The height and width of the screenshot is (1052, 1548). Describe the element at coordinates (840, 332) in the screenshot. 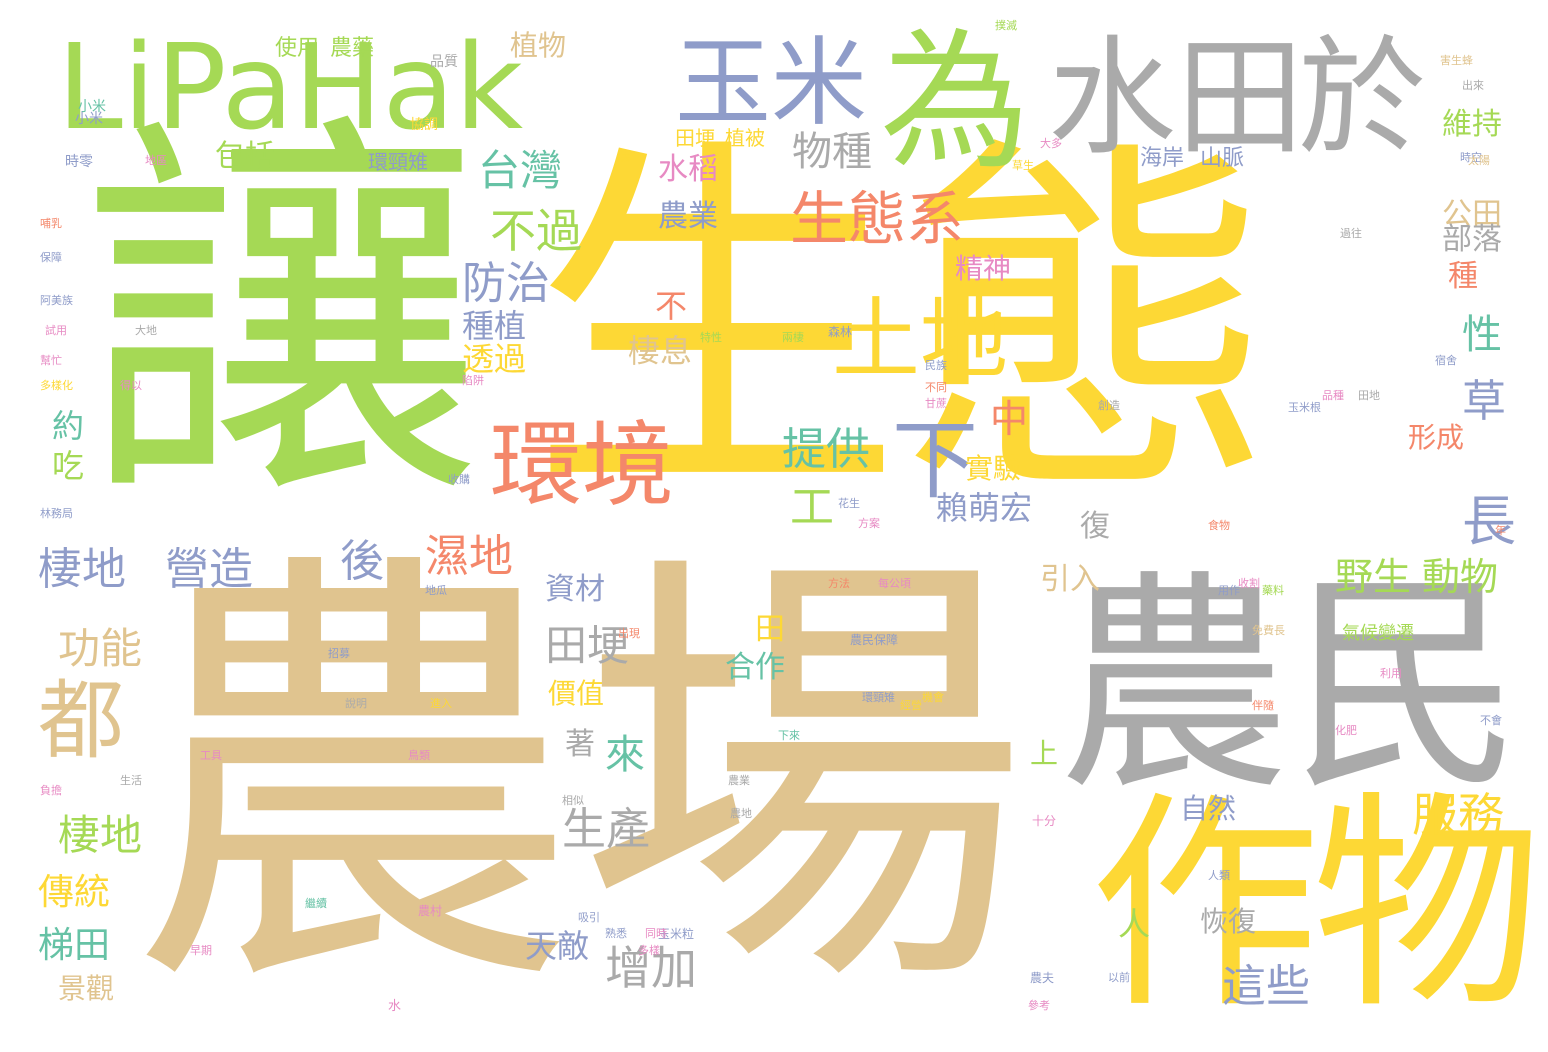

I see `cloud-word: 森林` at that location.